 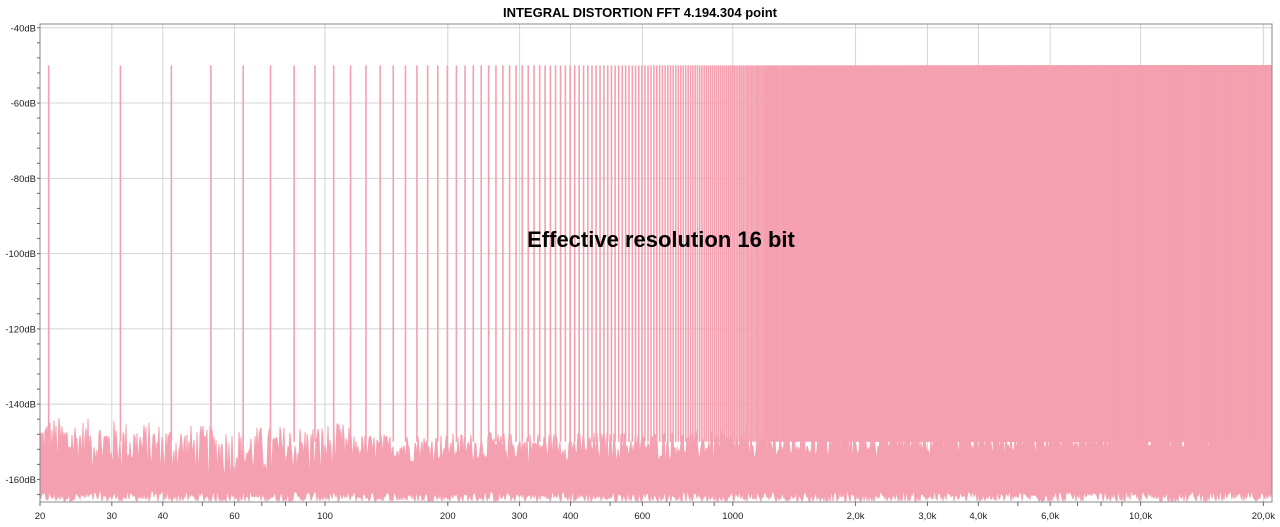 What do you see at coordinates (1050, 516) in the screenshot?
I see `x-tick-label: 6,0k` at bounding box center [1050, 516].